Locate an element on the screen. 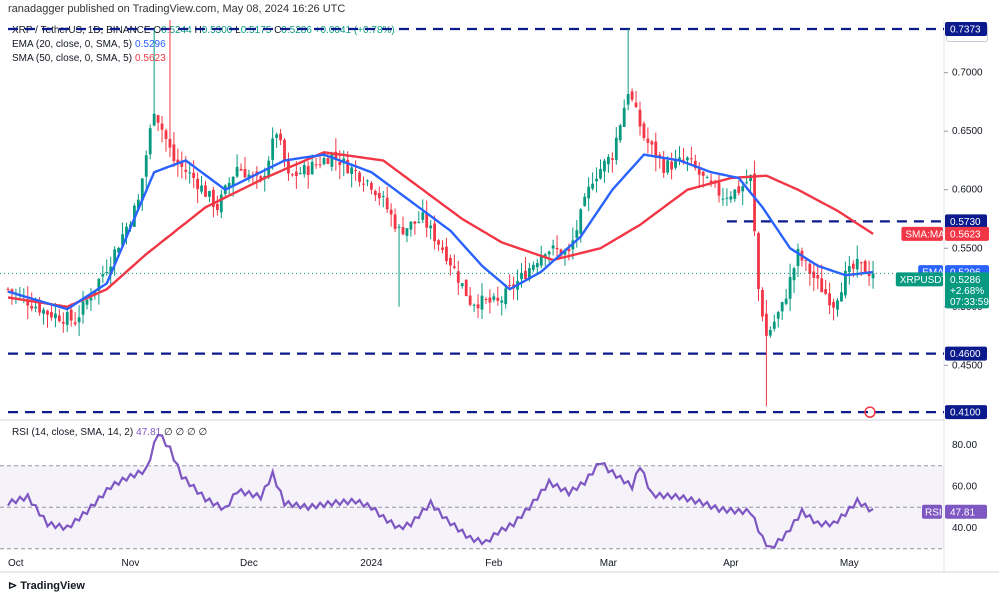 Image resolution: width=999 pixels, height=600 pixels. price-tag-name-box is located at coordinates (922, 233).